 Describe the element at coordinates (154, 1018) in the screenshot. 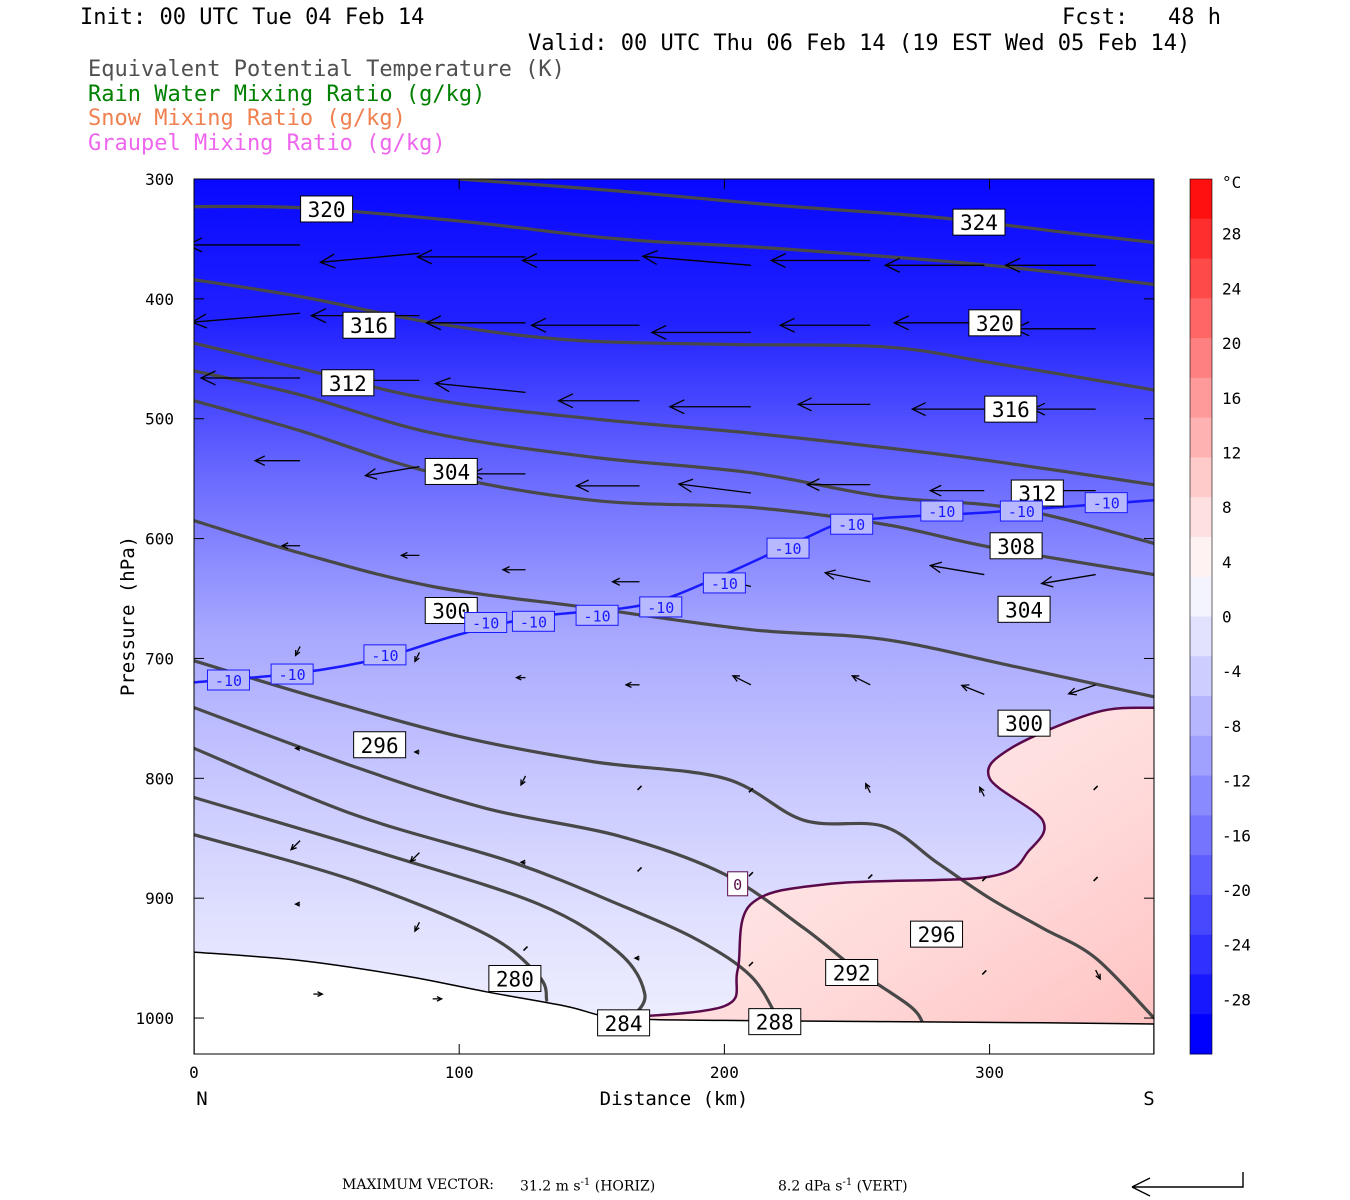

I see `y-tick-label: 1000` at that location.